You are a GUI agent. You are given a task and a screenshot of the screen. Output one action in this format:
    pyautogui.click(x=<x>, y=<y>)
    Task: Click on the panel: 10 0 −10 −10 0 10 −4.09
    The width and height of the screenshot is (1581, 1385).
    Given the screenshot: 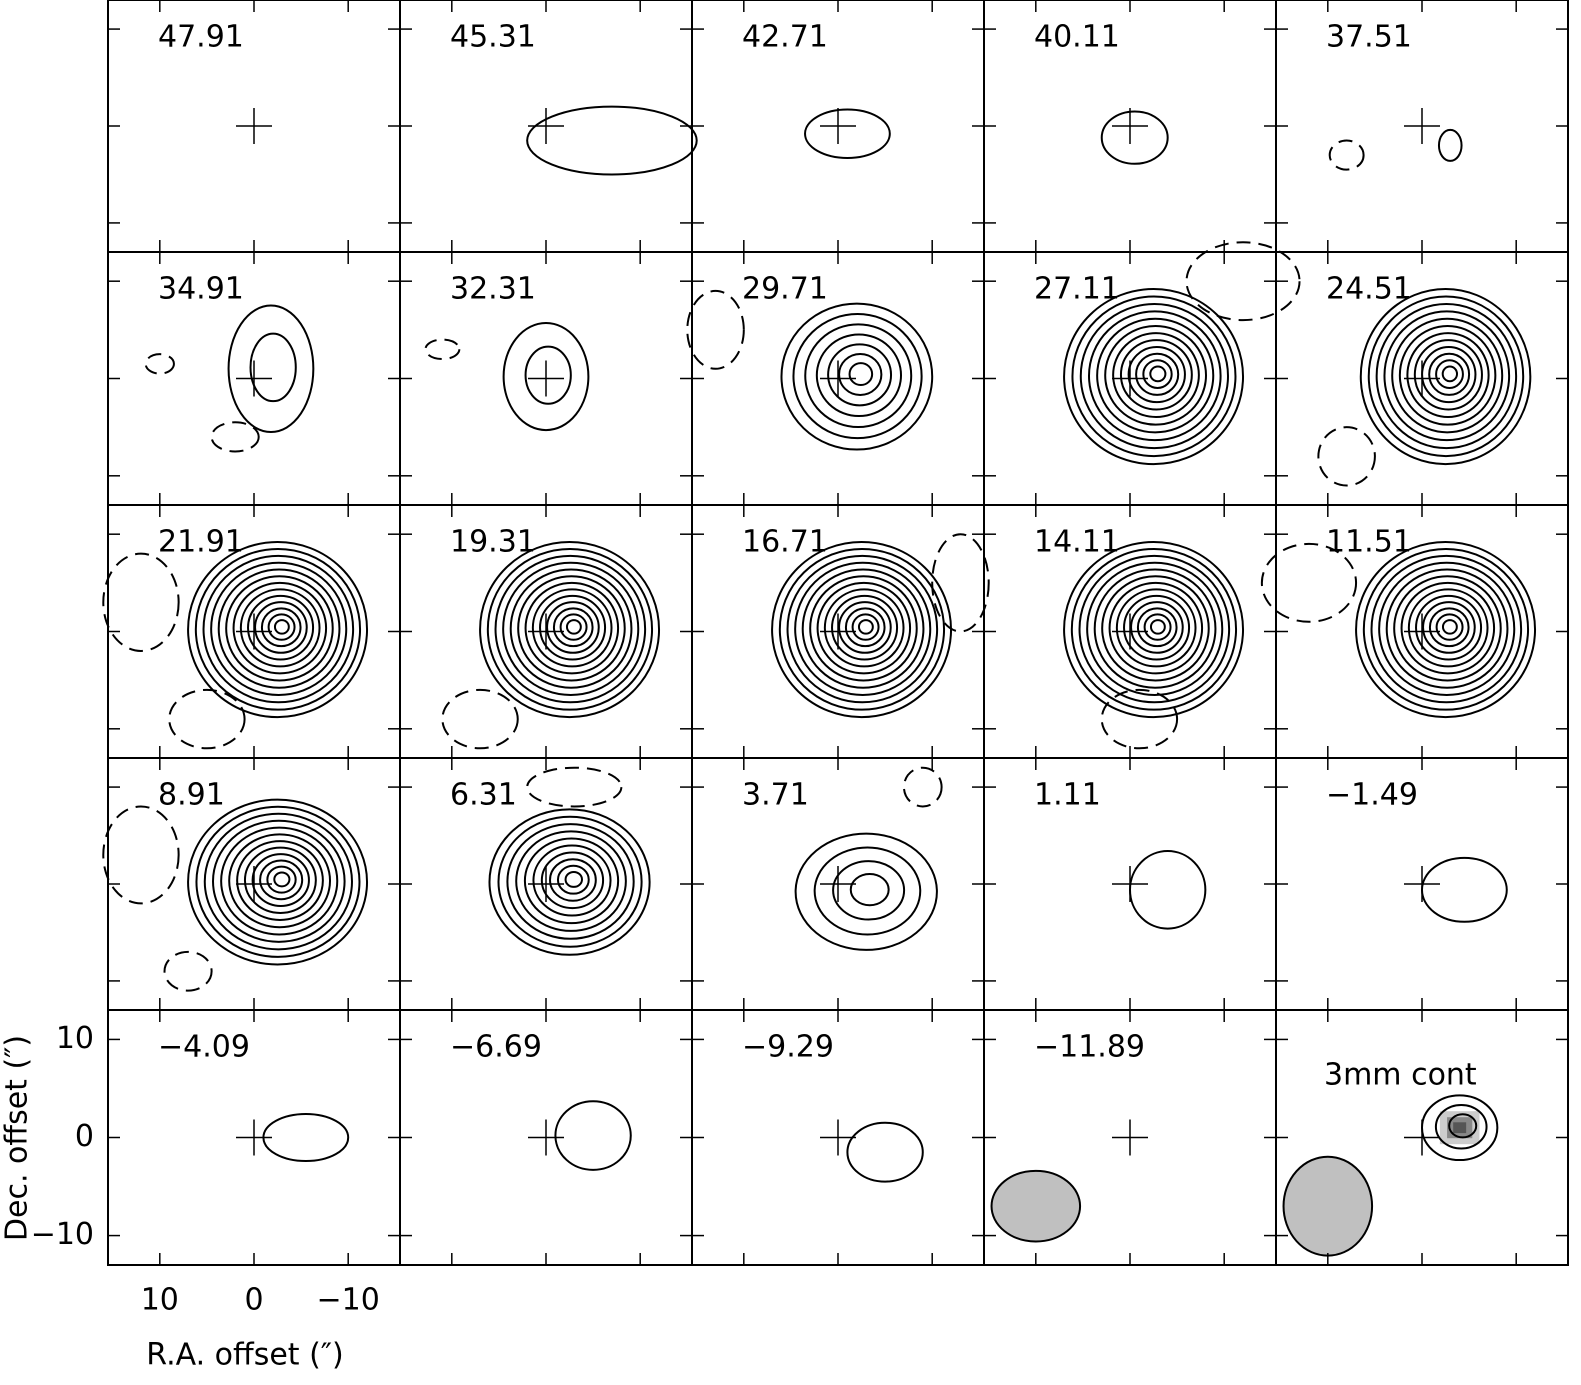 What is the action you would take?
    pyautogui.click(x=216, y=1163)
    